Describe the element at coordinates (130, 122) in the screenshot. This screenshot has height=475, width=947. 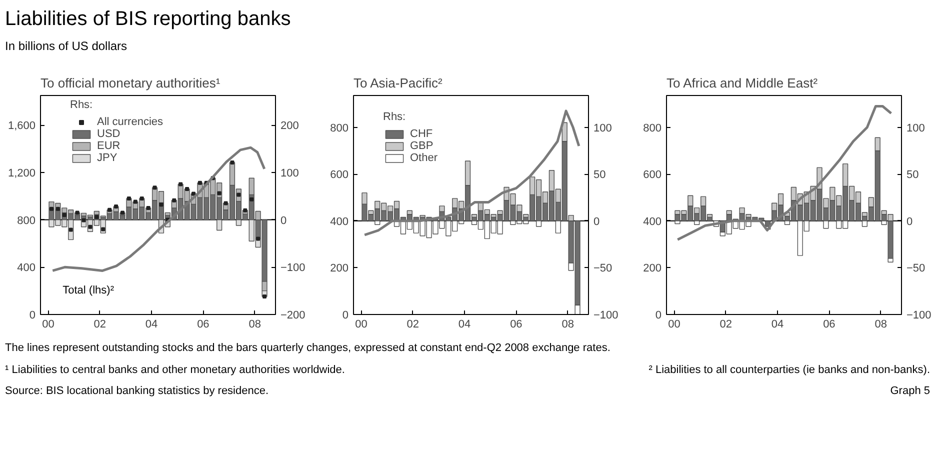
I see `legend-label: All currencies` at that location.